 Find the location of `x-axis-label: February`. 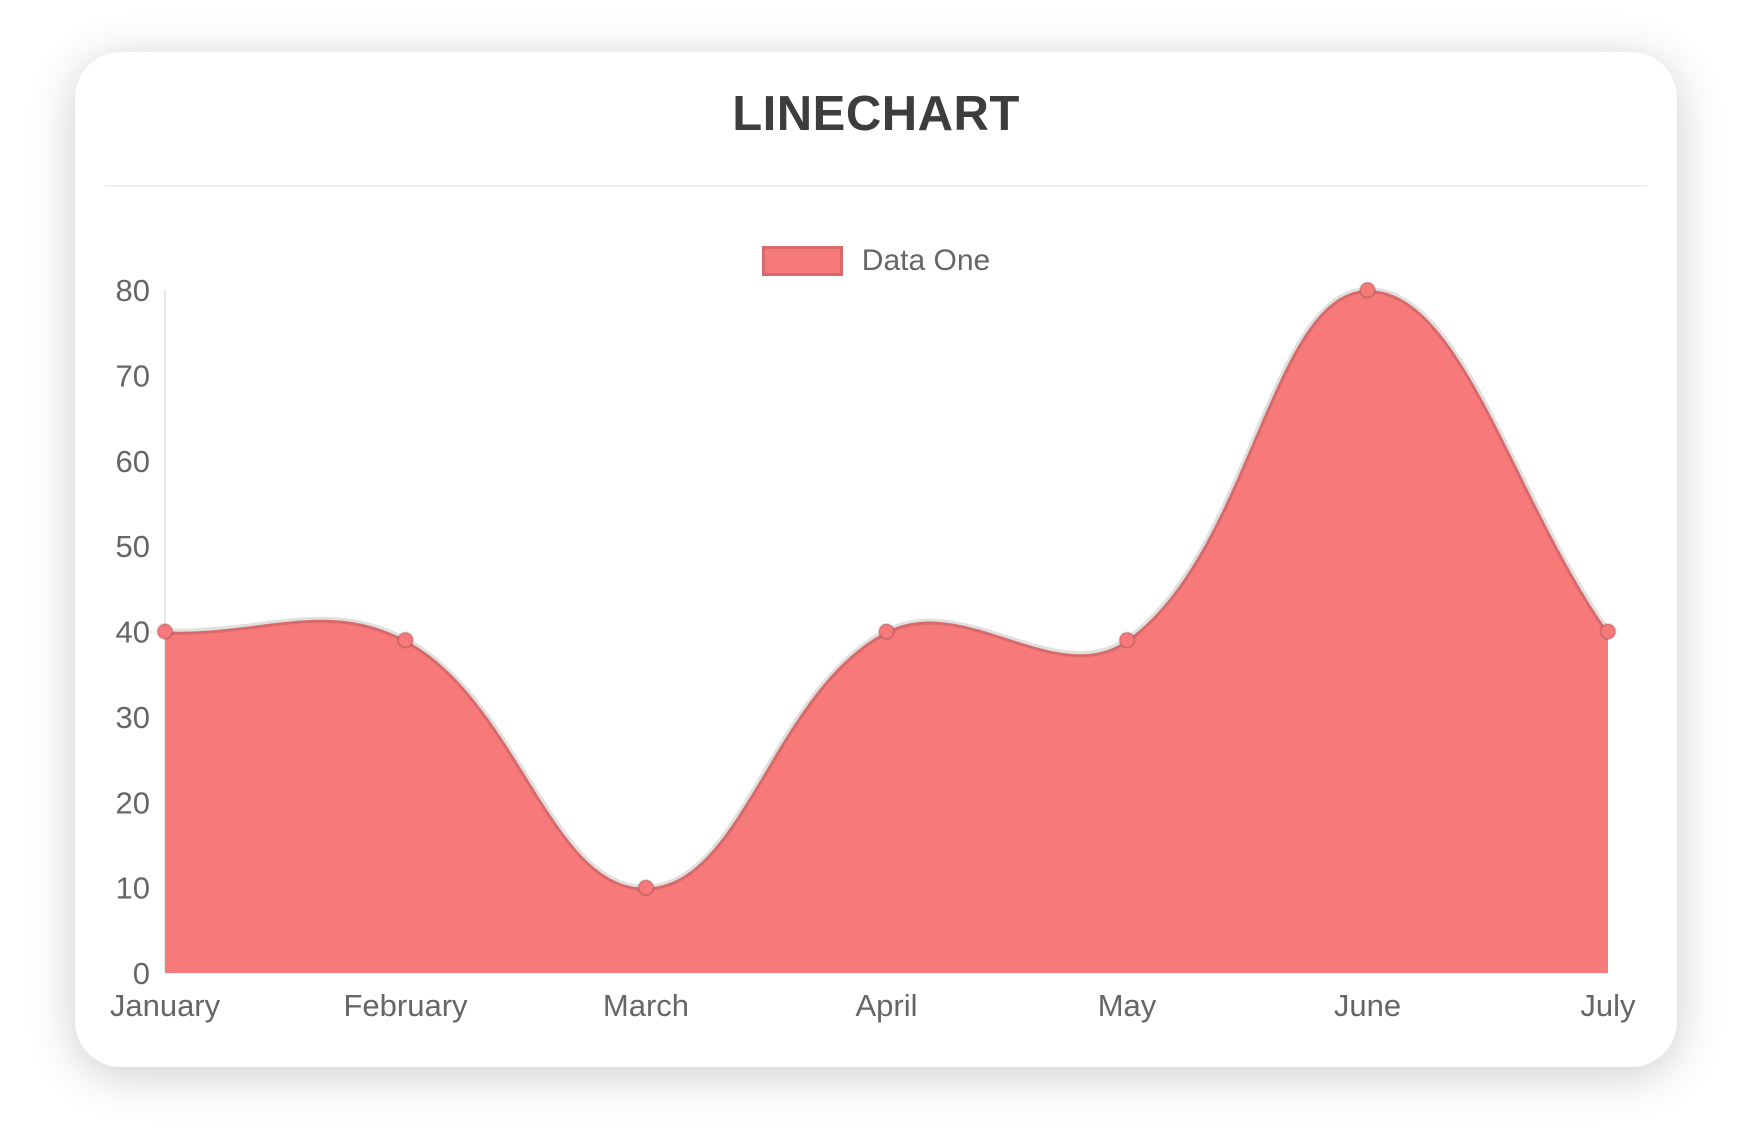

x-axis-label: February is located at coordinates (405, 1005).